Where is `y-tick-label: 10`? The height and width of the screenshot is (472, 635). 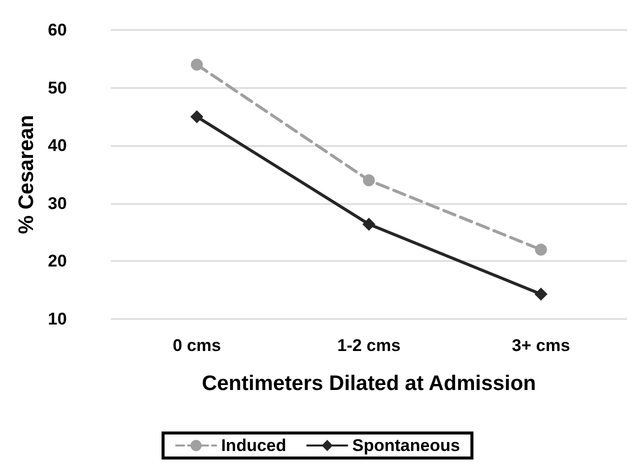
y-tick-label: 10 is located at coordinates (57, 319).